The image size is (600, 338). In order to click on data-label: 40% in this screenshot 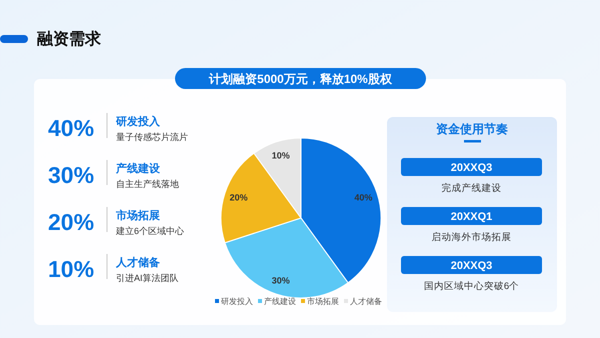, I will do `click(363, 197)`.